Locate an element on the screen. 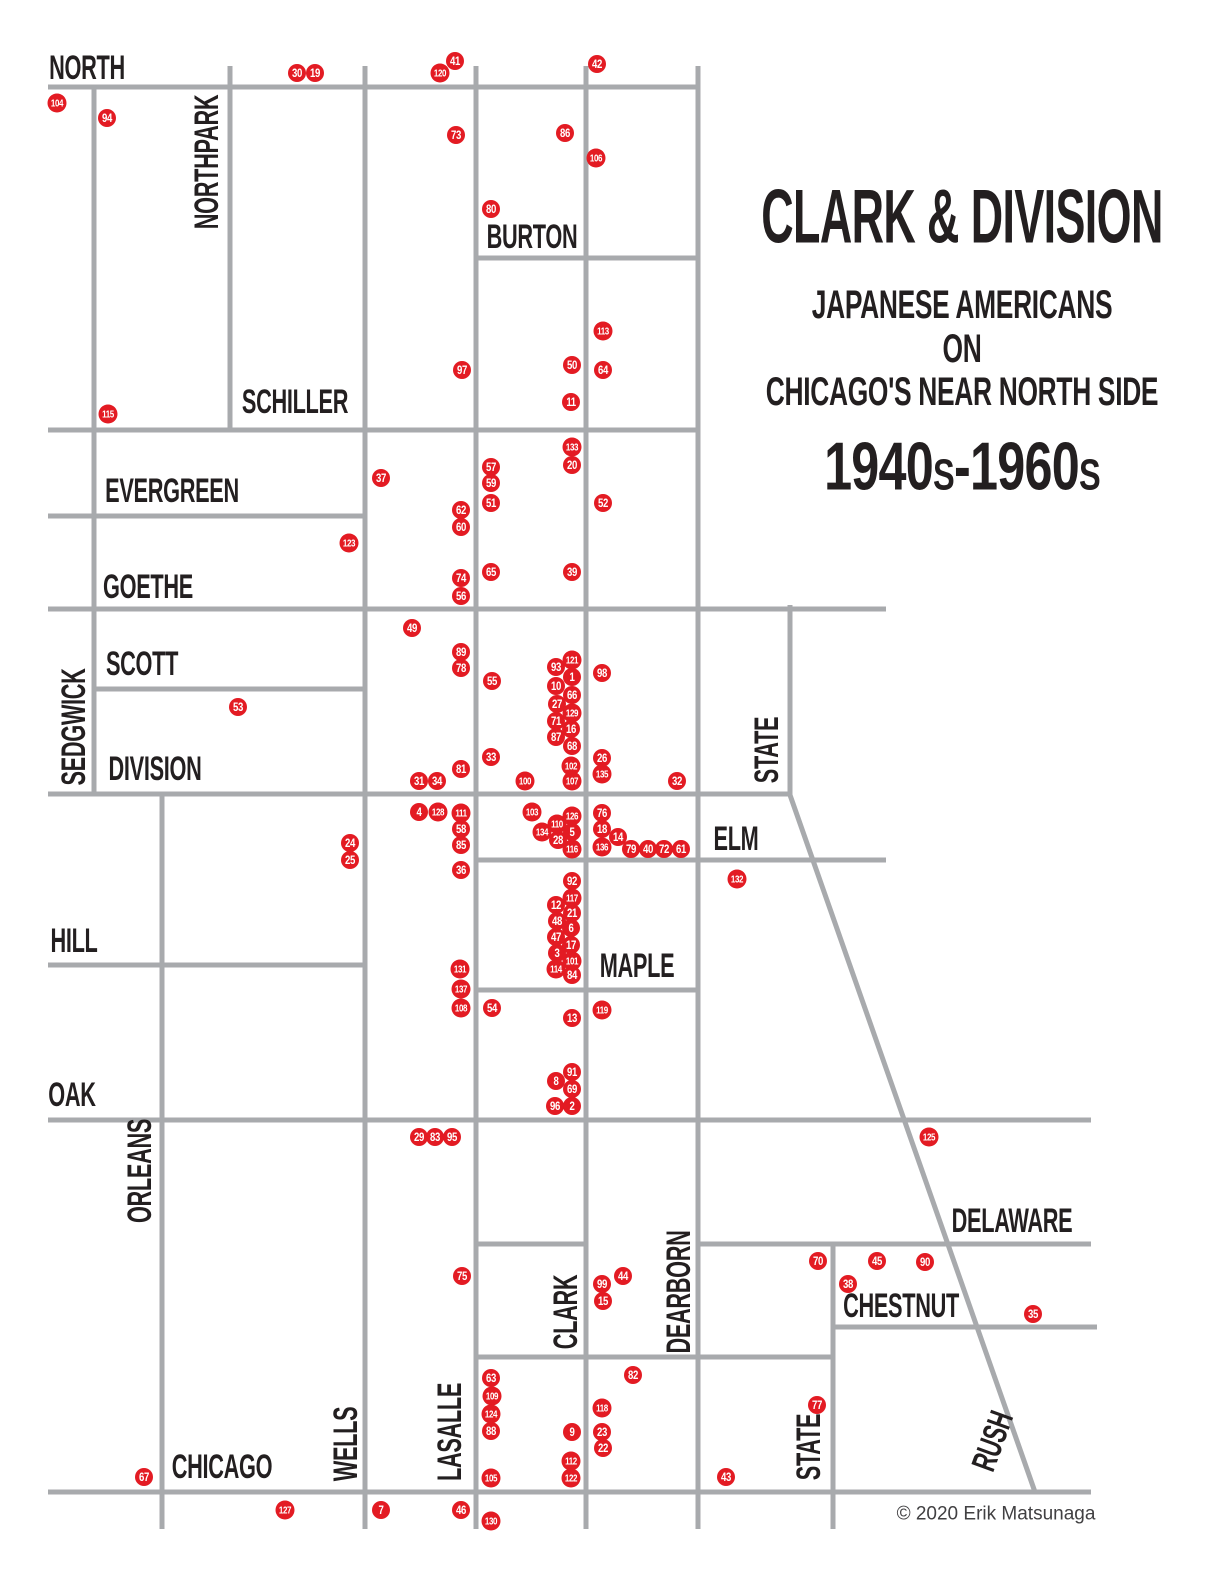 The width and height of the screenshot is (1224, 1584). map-dot-5: 5 is located at coordinates (572, 832).